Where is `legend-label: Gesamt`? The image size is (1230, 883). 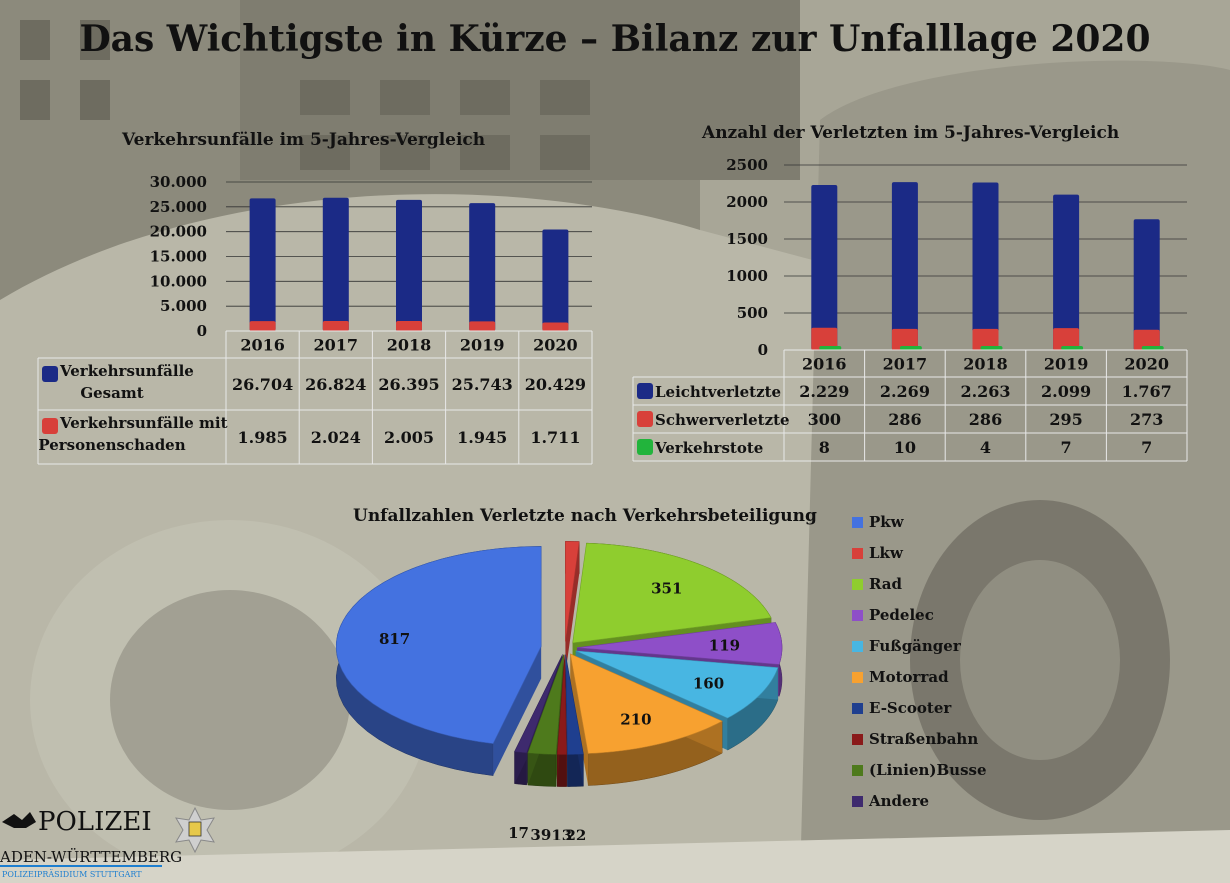 legend-label: Gesamt is located at coordinates (111, 393).